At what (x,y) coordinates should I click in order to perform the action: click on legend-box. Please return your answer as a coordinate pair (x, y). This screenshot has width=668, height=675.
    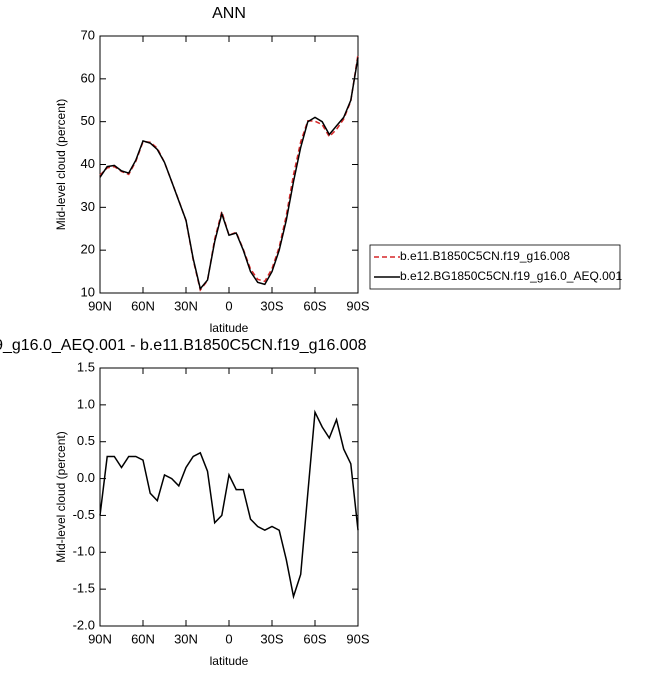
    Looking at the image, I should click on (495, 267).